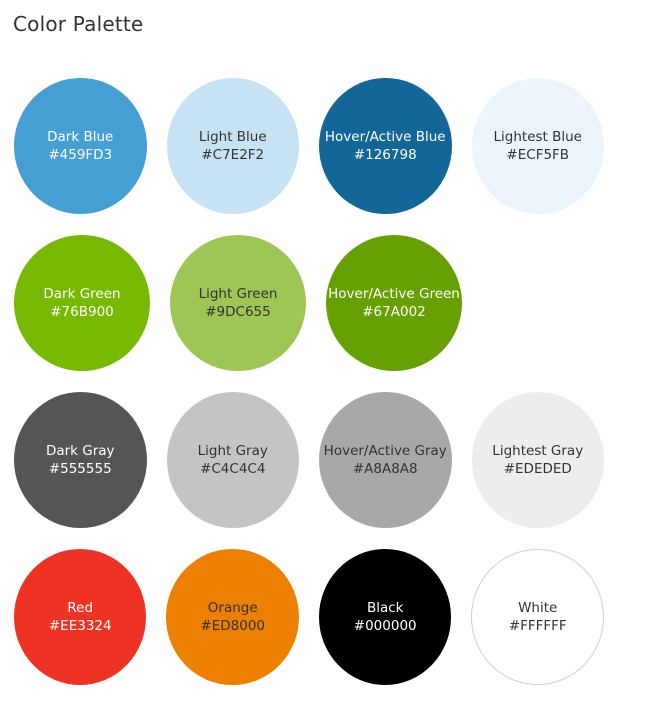 Image resolution: width=660 pixels, height=710 pixels. Describe the element at coordinates (385, 146) in the screenshot. I see `swatch-hover-active-blue: Hover/Active Blue #126798` at that location.